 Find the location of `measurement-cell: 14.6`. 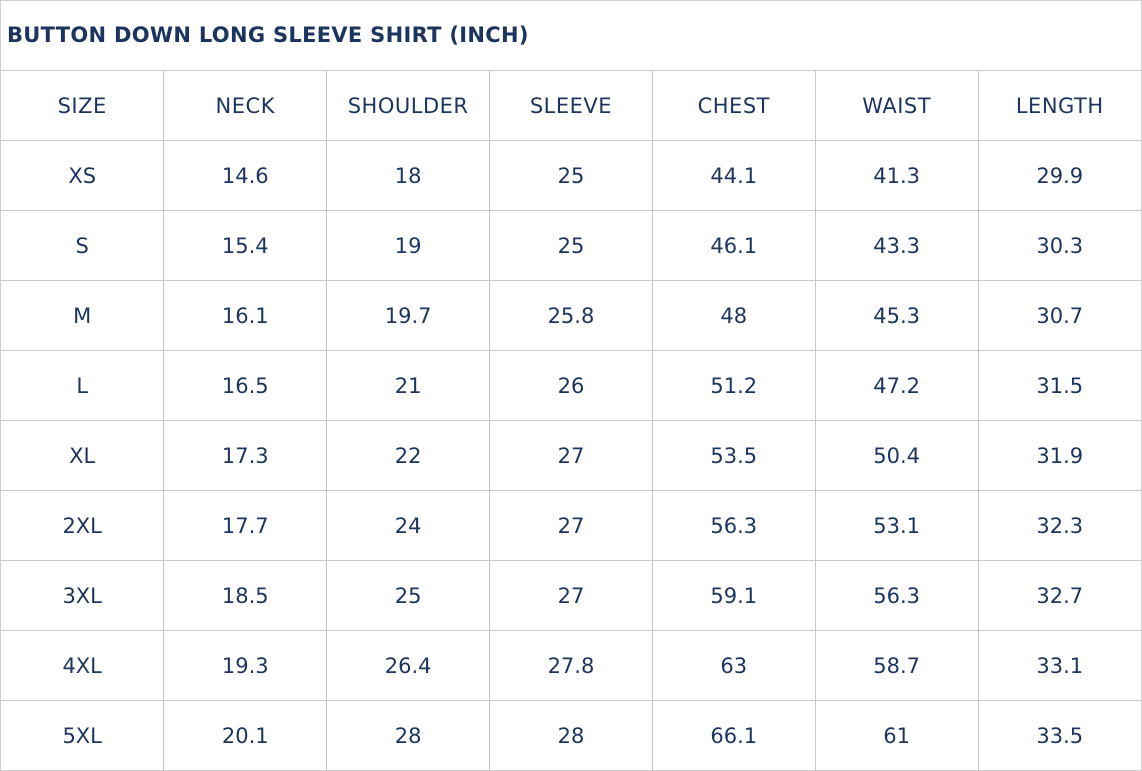

measurement-cell: 14.6 is located at coordinates (245, 175).